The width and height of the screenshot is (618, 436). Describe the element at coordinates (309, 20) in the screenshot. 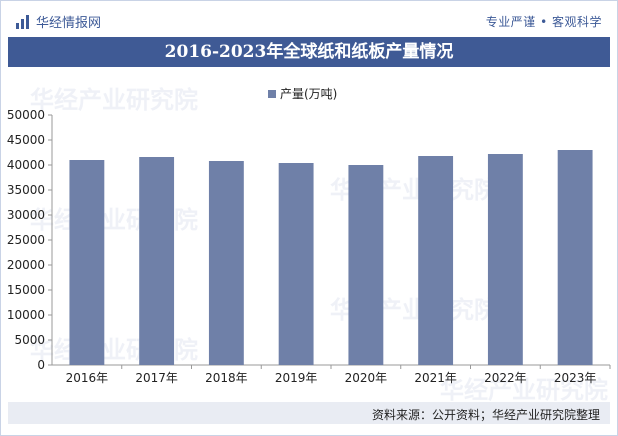

I see `header-bar: 华经情报网 专业严谨 • 客观科学` at that location.